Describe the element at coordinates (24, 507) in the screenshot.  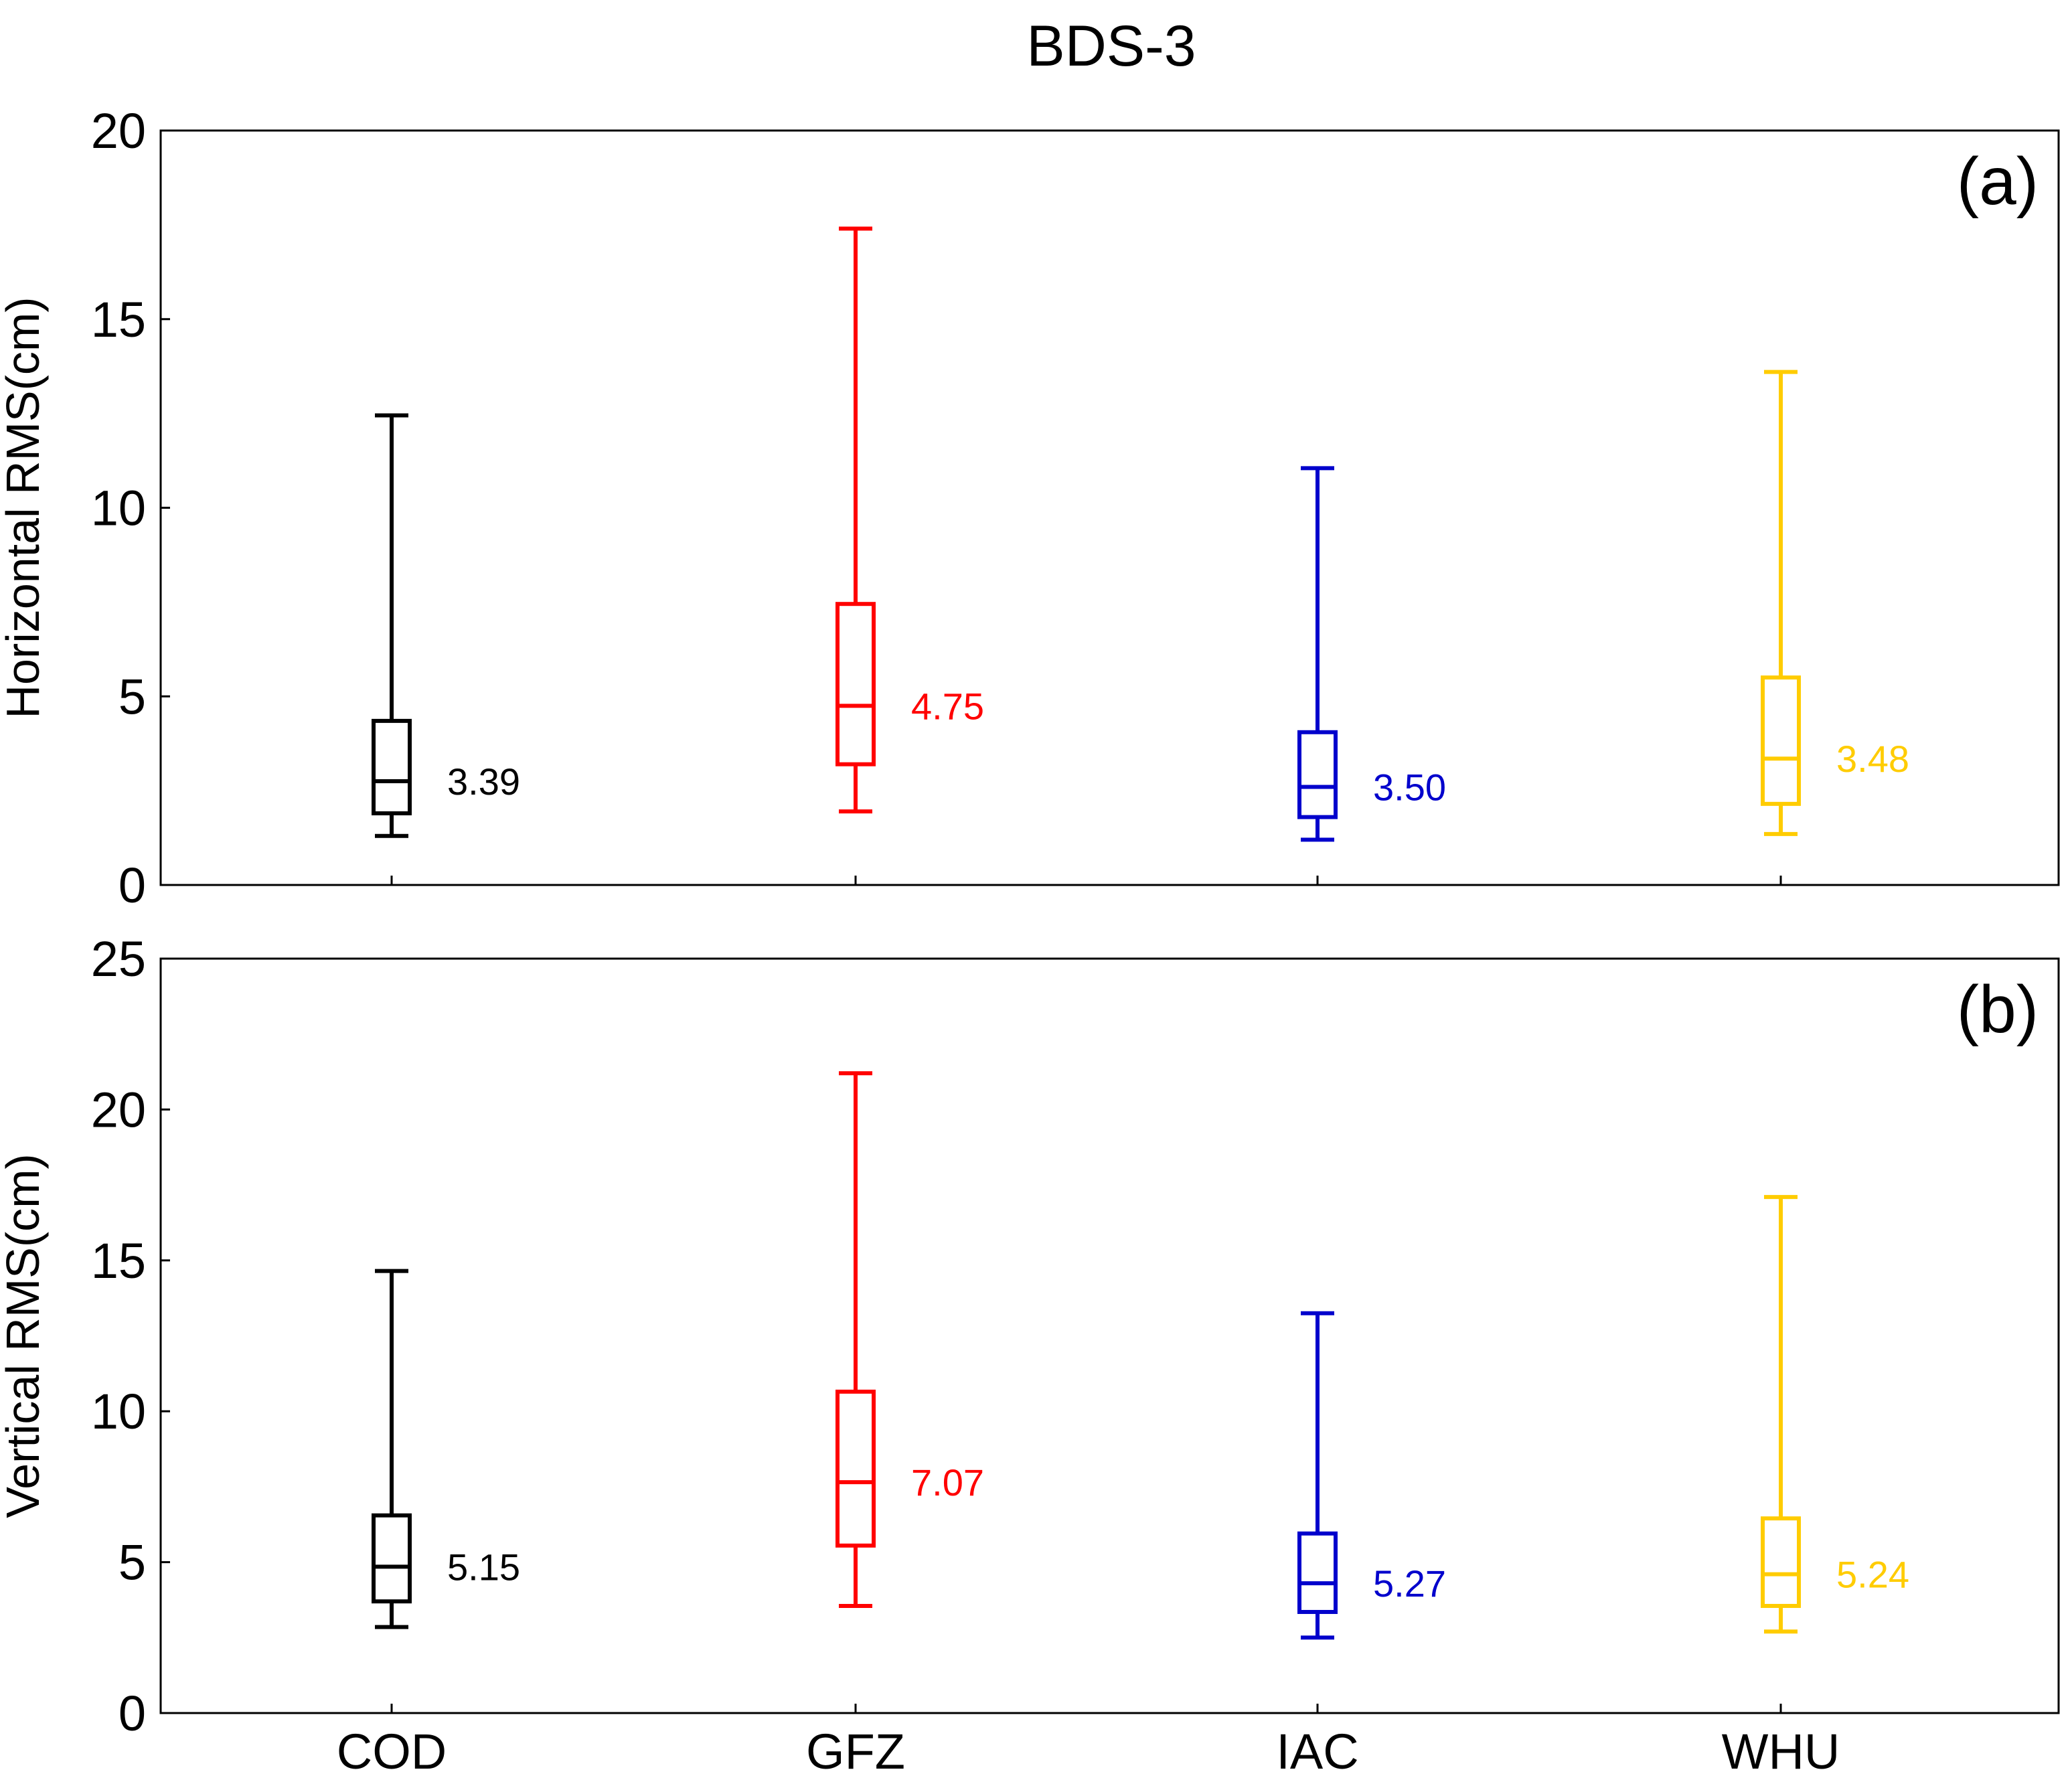
I see `y-axis-label: Horizontal RMS(cm)` at that location.